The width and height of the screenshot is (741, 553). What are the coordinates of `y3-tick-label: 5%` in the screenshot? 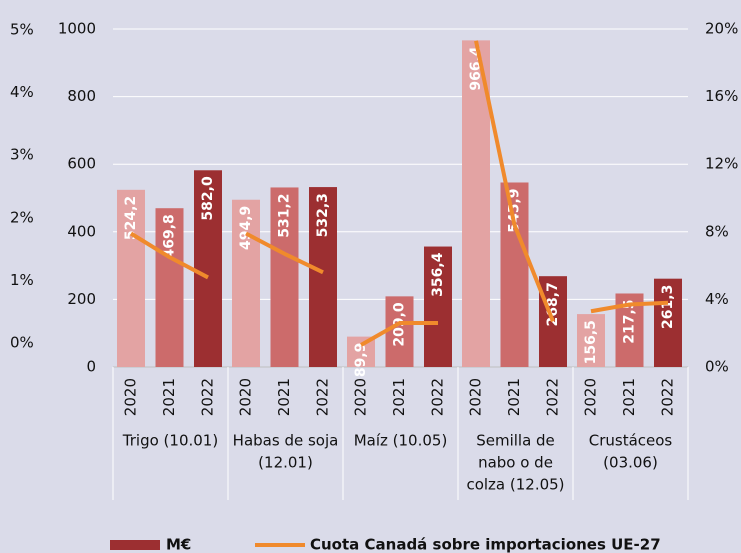 It's located at (22, 30).